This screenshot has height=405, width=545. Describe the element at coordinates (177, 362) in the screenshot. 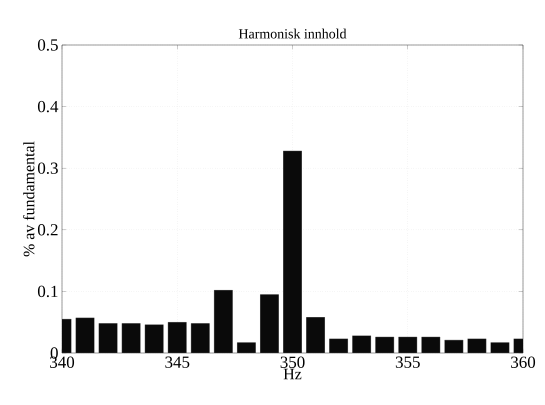

I see `x-tick-label: 345` at that location.